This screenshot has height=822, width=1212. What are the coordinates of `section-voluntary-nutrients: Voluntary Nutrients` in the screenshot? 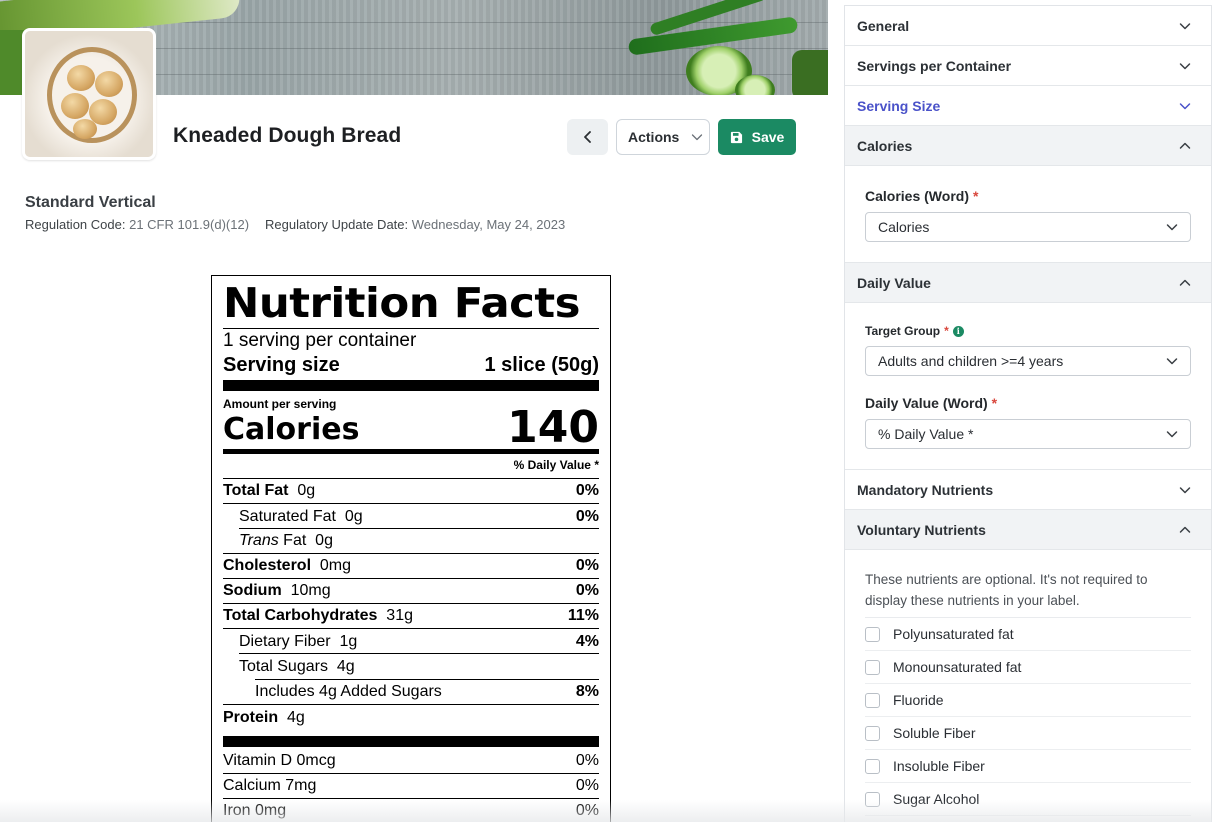 It's located at (1028, 530).